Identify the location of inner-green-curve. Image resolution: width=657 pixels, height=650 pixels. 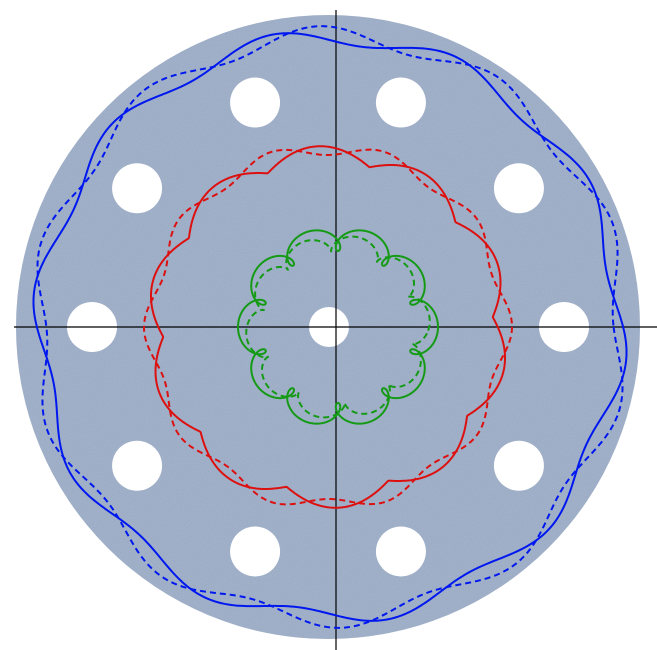
(338, 327).